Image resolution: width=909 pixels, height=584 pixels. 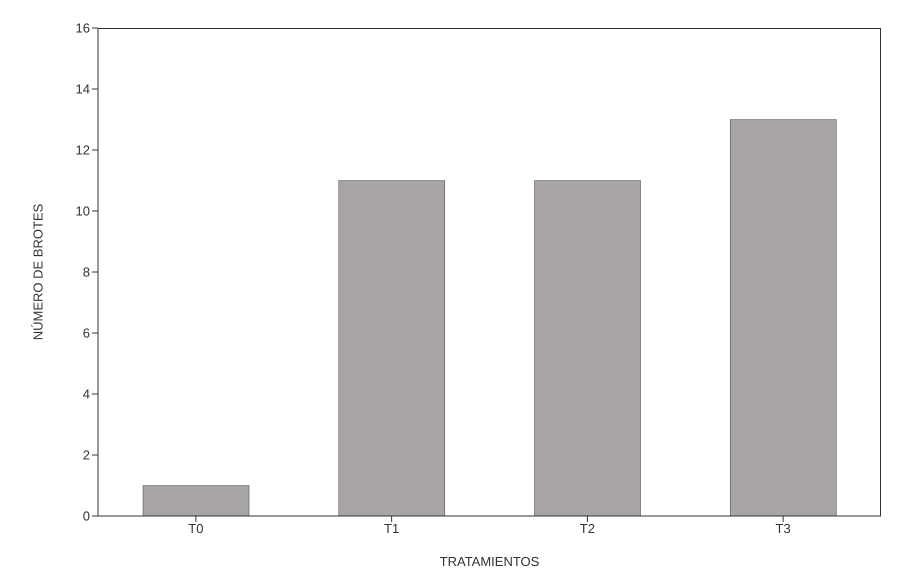 I want to click on y-tick-label: 4, so click(x=86, y=394).